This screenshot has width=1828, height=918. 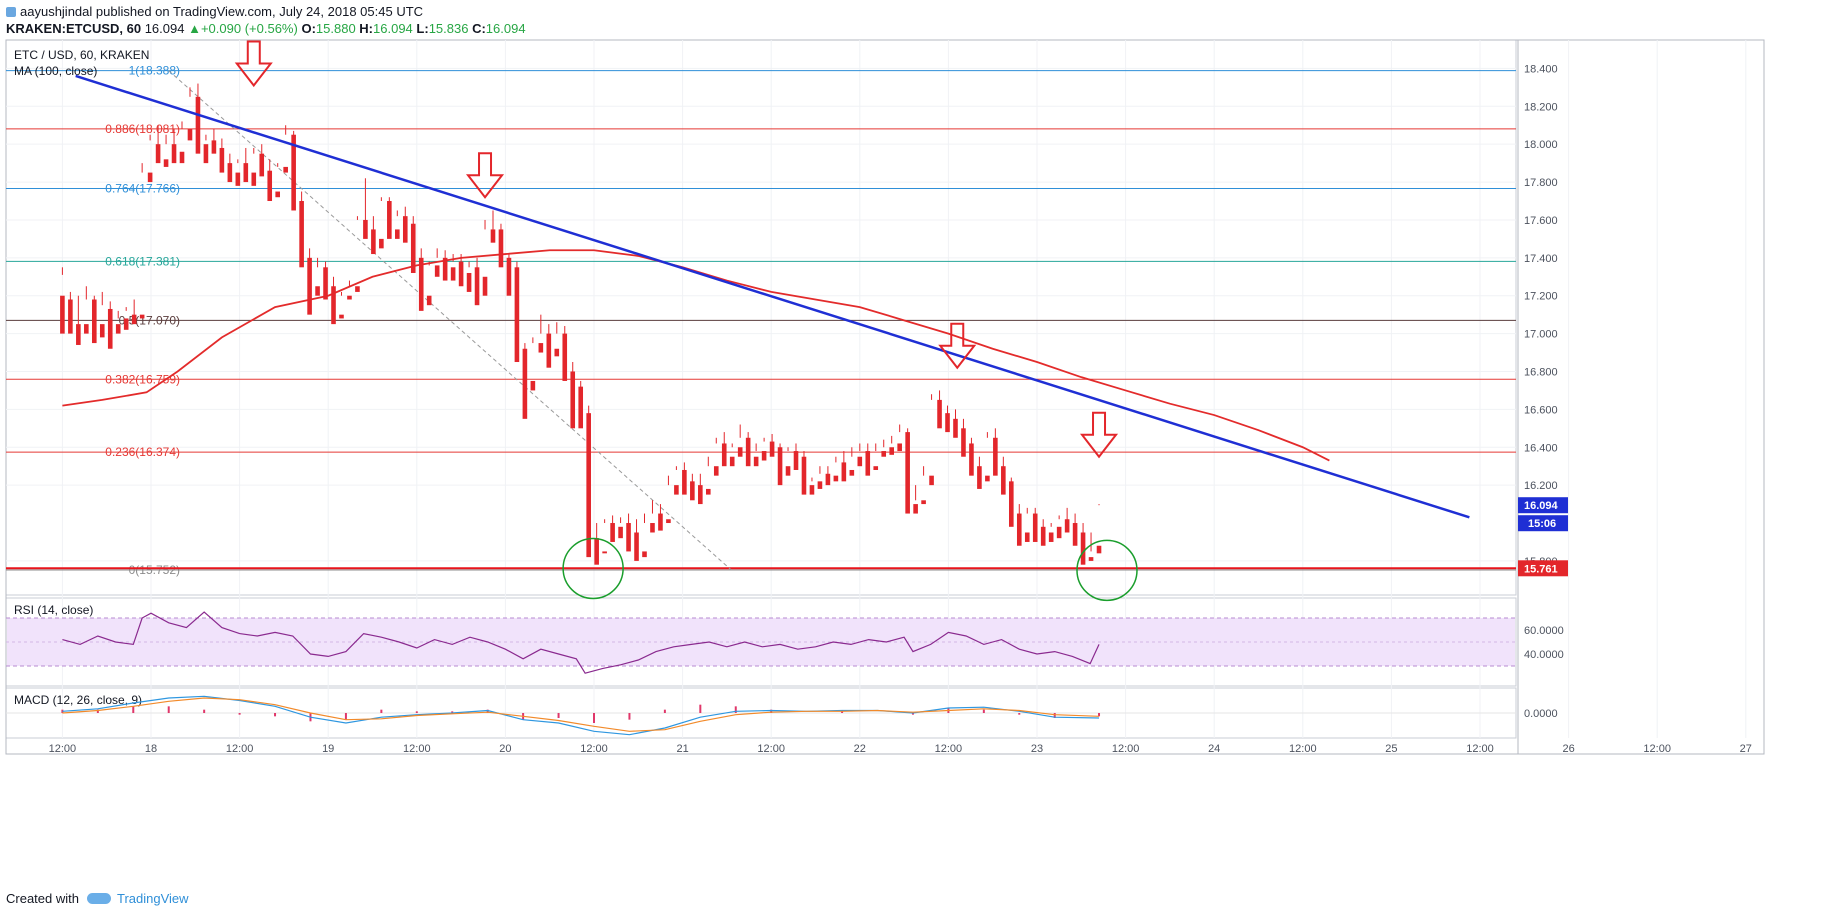 I want to click on time-tick-label: 26, so click(x=1568, y=749).